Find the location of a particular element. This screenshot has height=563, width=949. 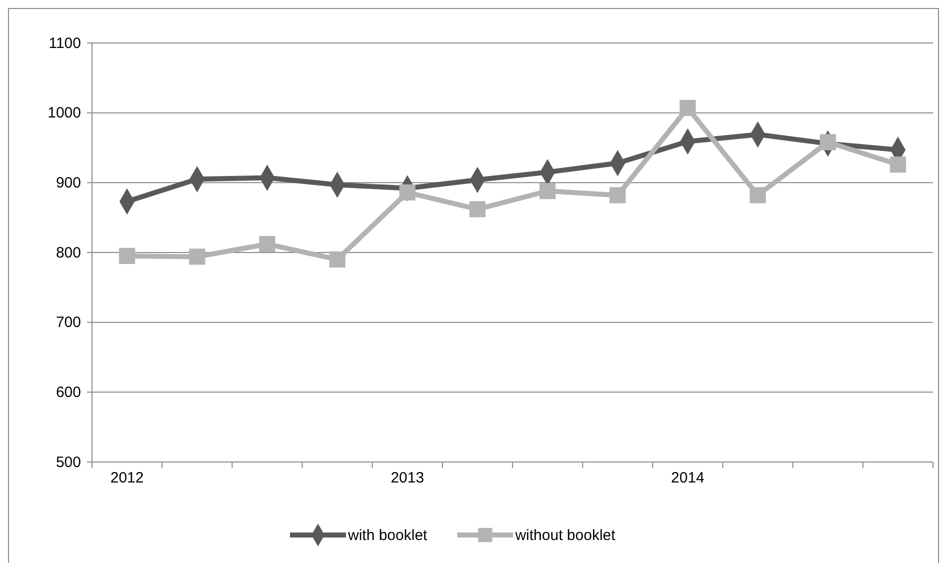

x-tick-label: 2014 is located at coordinates (687, 478).